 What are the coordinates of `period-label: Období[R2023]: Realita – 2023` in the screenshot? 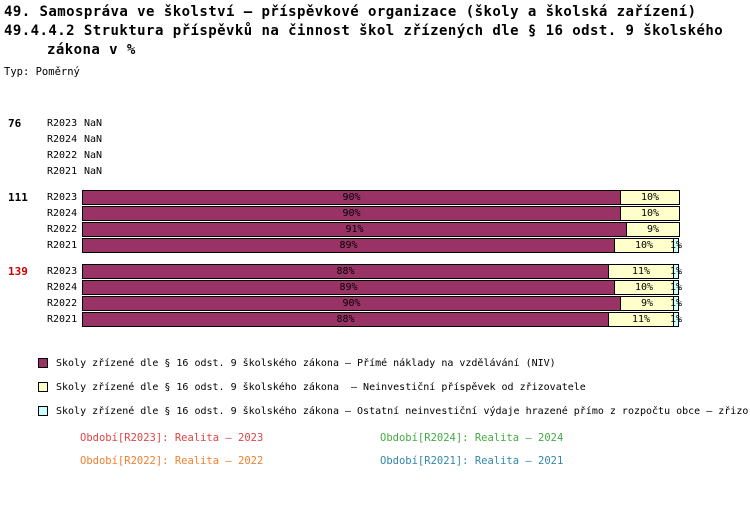 It's located at (172, 438).